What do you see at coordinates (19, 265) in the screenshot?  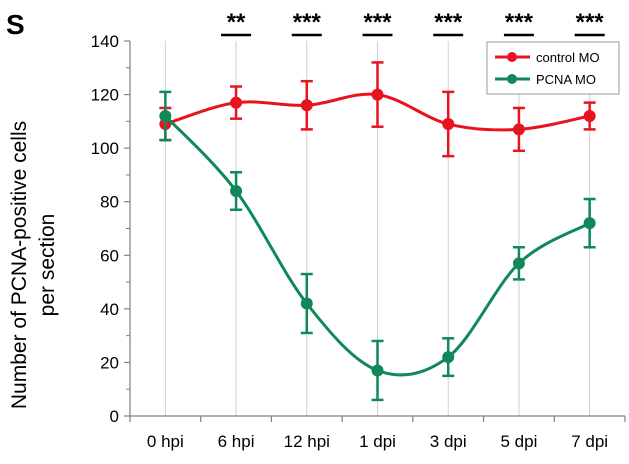 I see `y-axis-title-line-1: Number of PCNA-positive cells` at bounding box center [19, 265].